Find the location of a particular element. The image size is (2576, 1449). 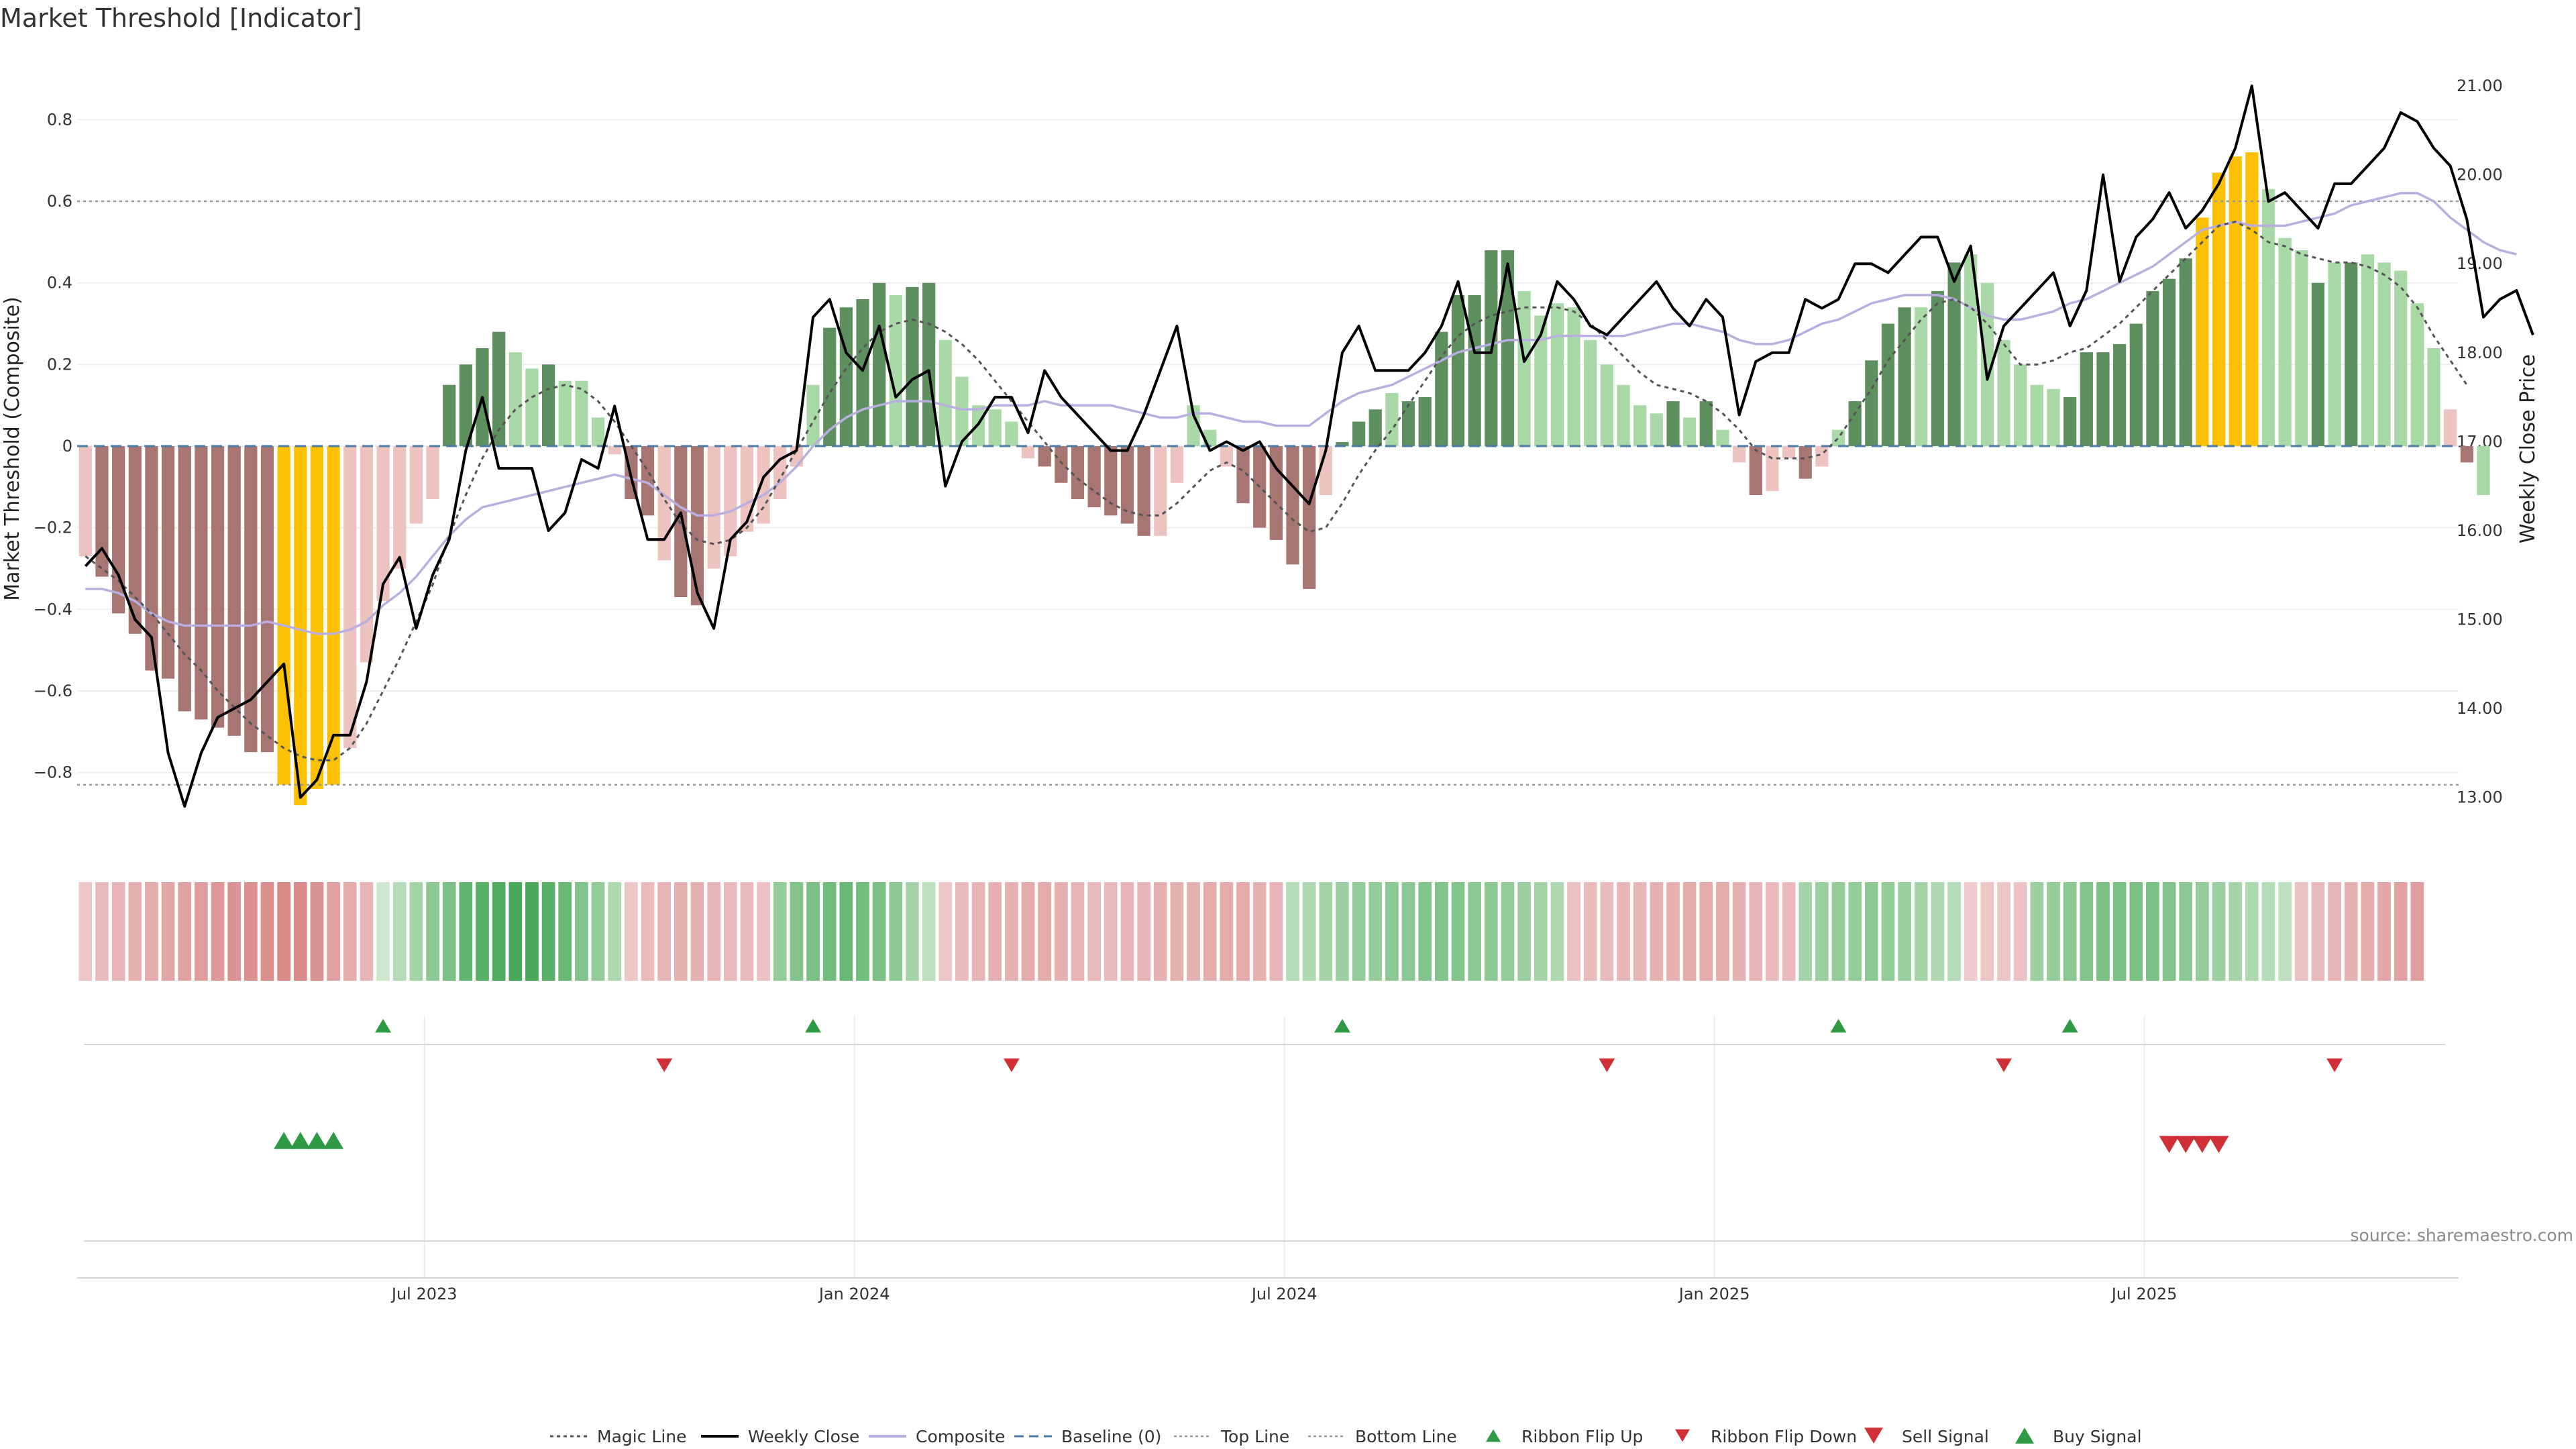

ribbon-strip is located at coordinates (1251, 931).